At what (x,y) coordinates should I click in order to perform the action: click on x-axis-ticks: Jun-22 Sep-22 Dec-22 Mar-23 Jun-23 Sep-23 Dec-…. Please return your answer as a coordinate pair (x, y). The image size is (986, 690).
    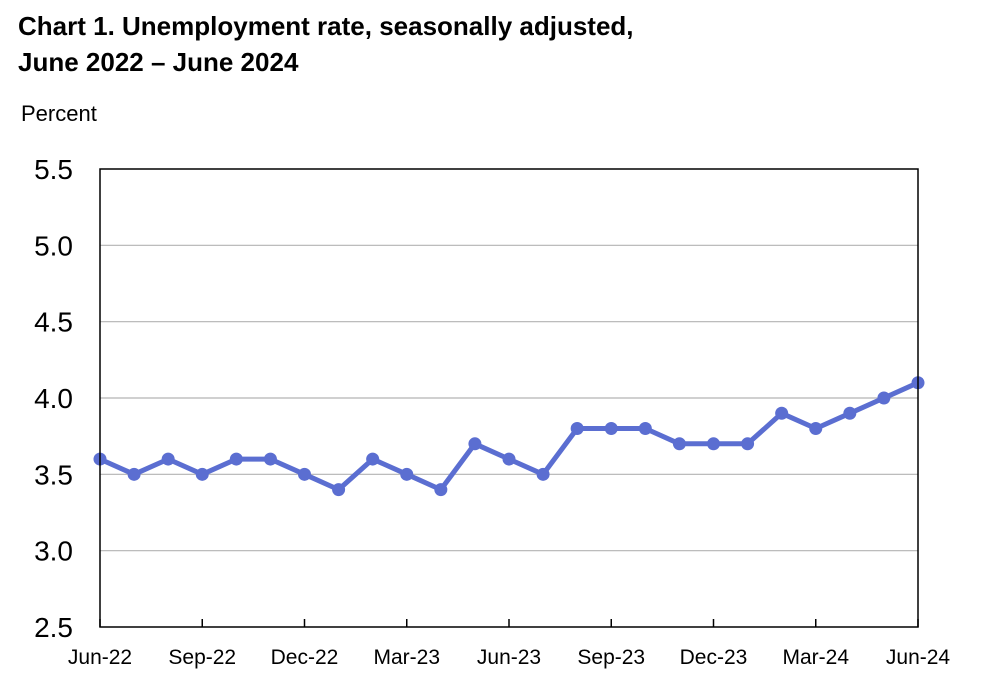
    Looking at the image, I should click on (509, 644).